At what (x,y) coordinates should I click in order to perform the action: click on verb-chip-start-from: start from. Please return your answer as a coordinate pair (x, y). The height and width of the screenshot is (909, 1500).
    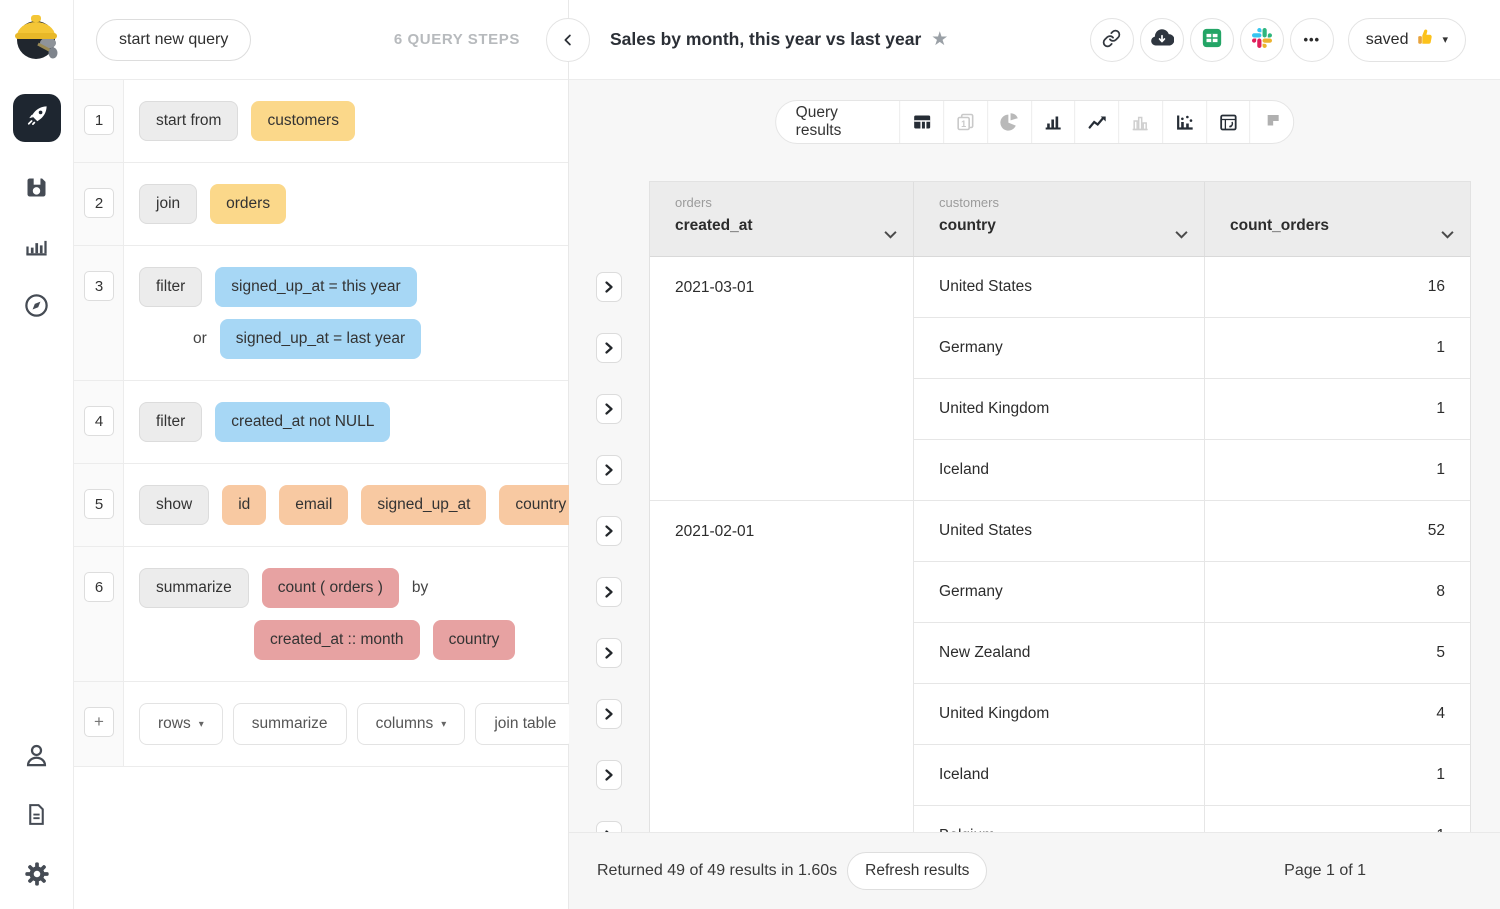
    Looking at the image, I should click on (189, 121).